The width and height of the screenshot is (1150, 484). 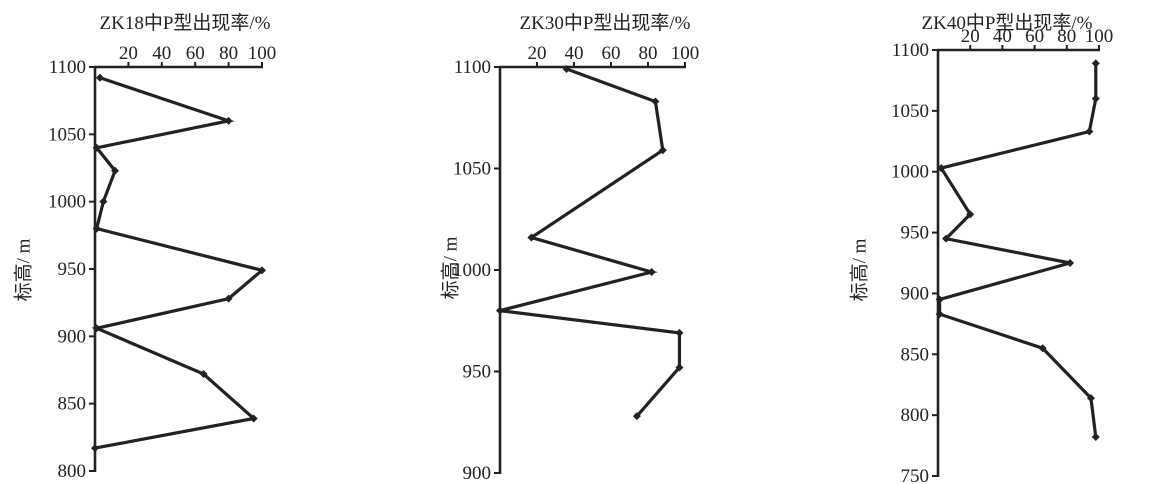 What do you see at coordinates (605, 23) in the screenshot?
I see `chart-title: ZK30中P型出现率/%` at bounding box center [605, 23].